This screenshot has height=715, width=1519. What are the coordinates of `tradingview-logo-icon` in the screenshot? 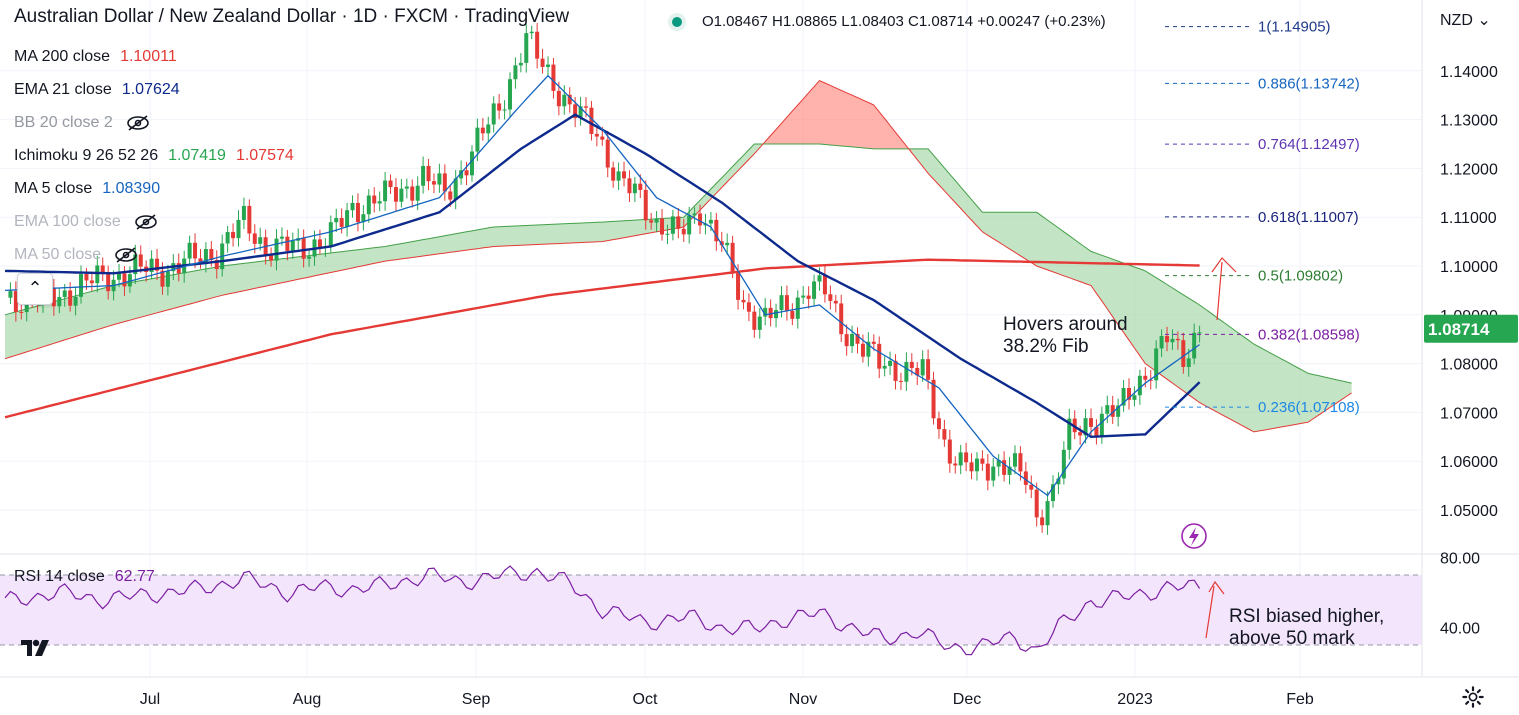 It's located at (36, 648).